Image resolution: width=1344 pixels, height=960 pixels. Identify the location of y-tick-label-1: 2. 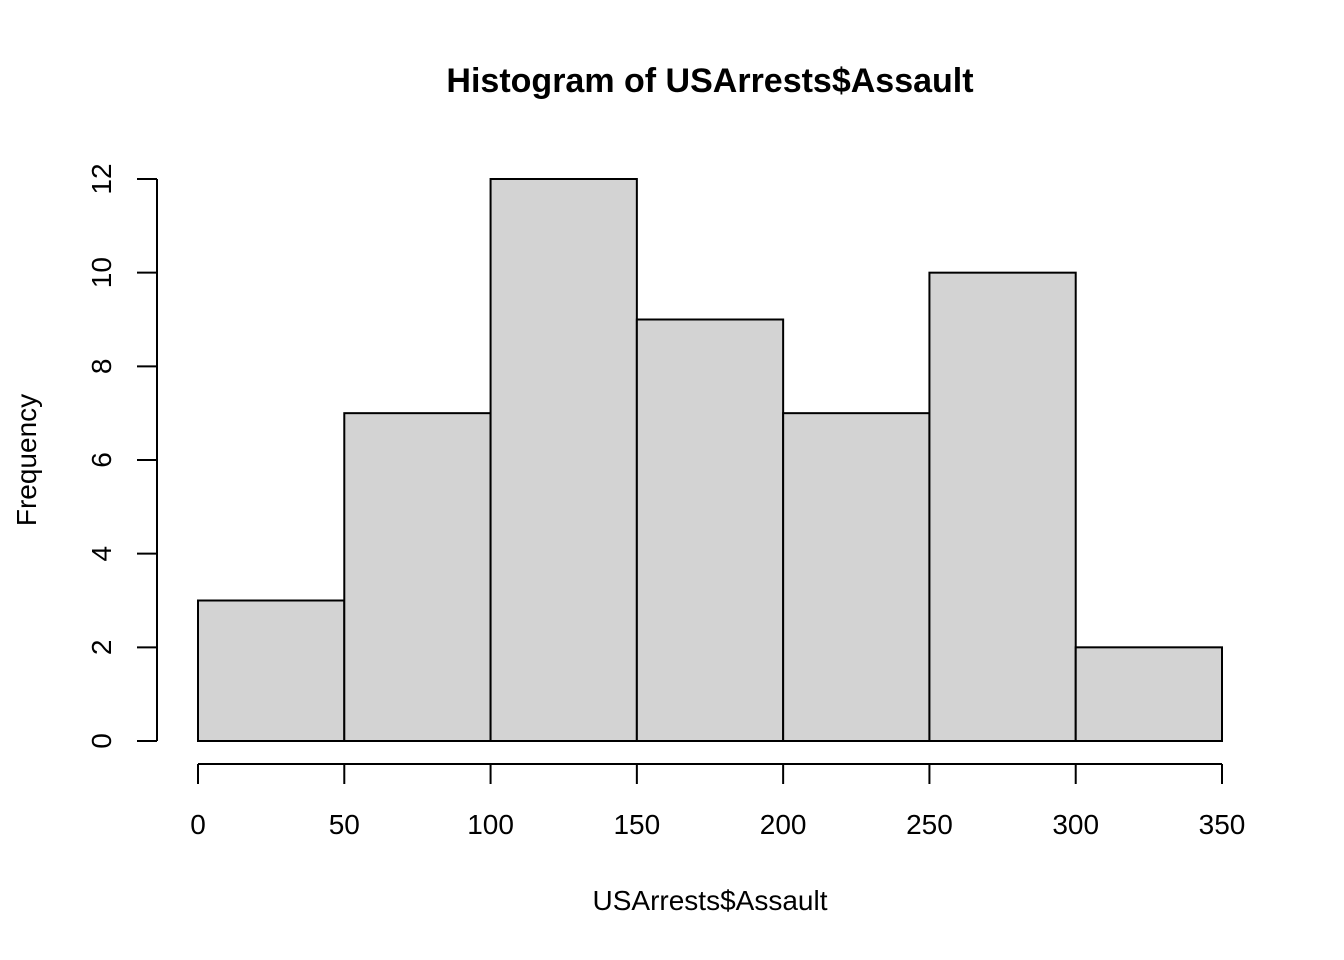
(101, 648).